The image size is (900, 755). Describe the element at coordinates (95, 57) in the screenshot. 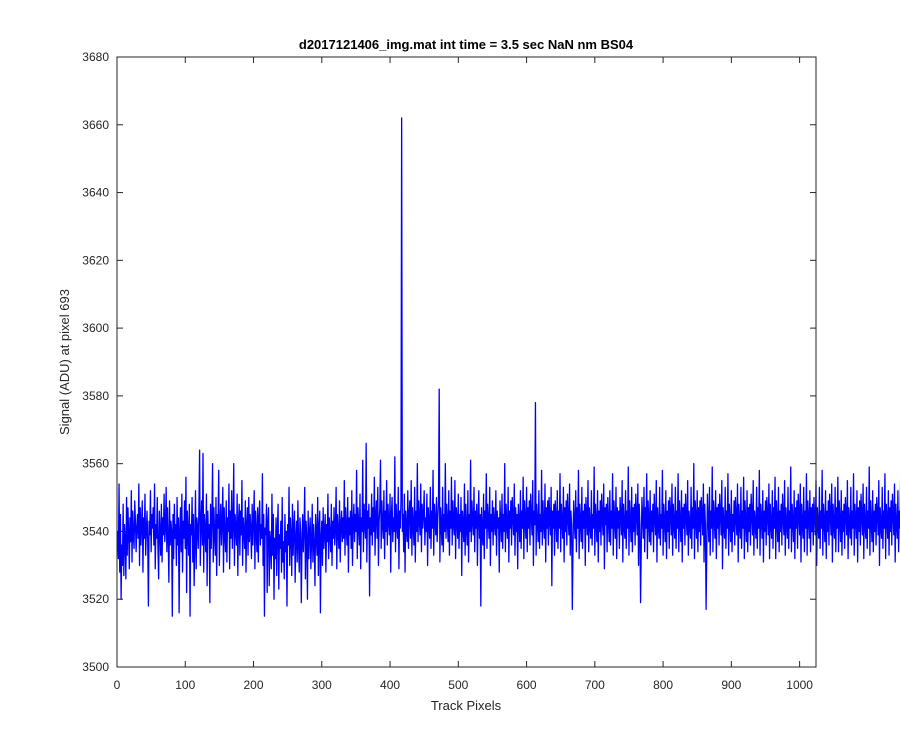

I see `y-tick-label: 3680` at that location.